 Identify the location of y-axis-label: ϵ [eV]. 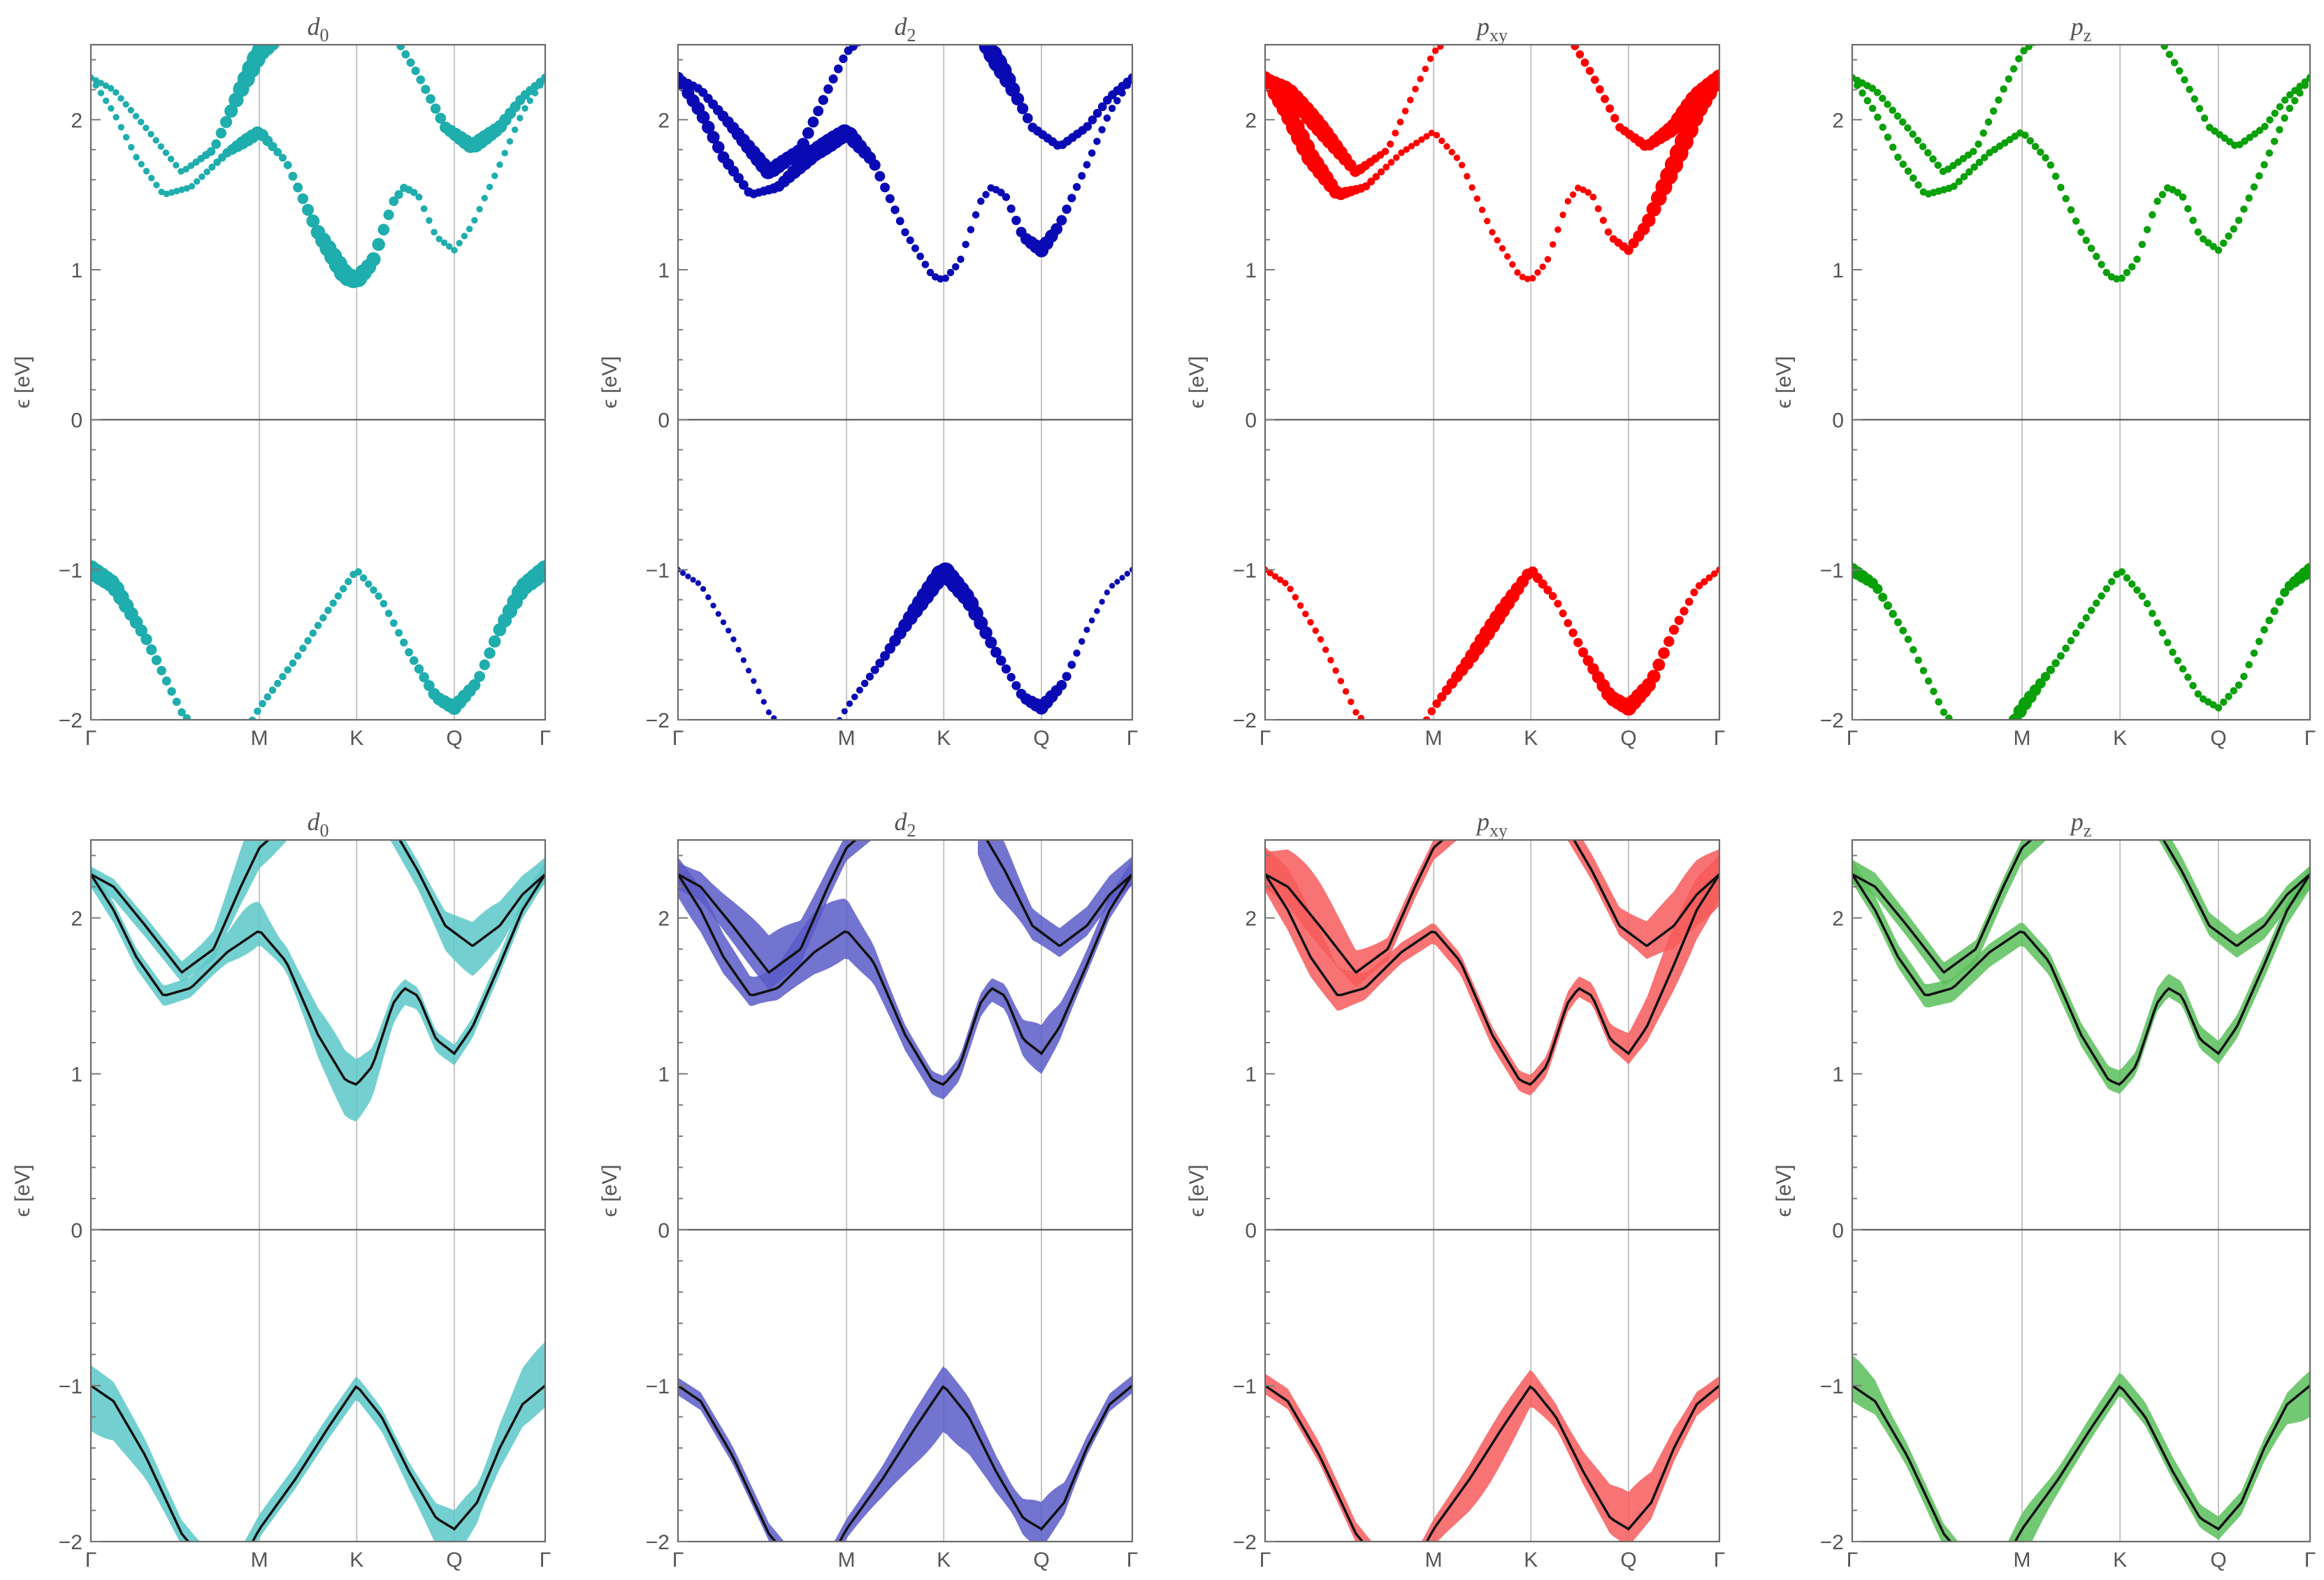
(1196, 382).